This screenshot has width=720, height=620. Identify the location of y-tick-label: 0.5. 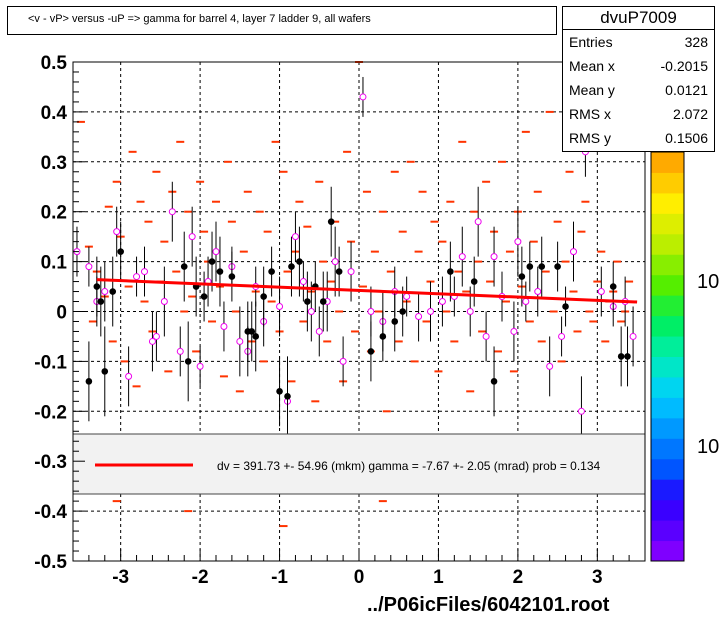
(54, 63).